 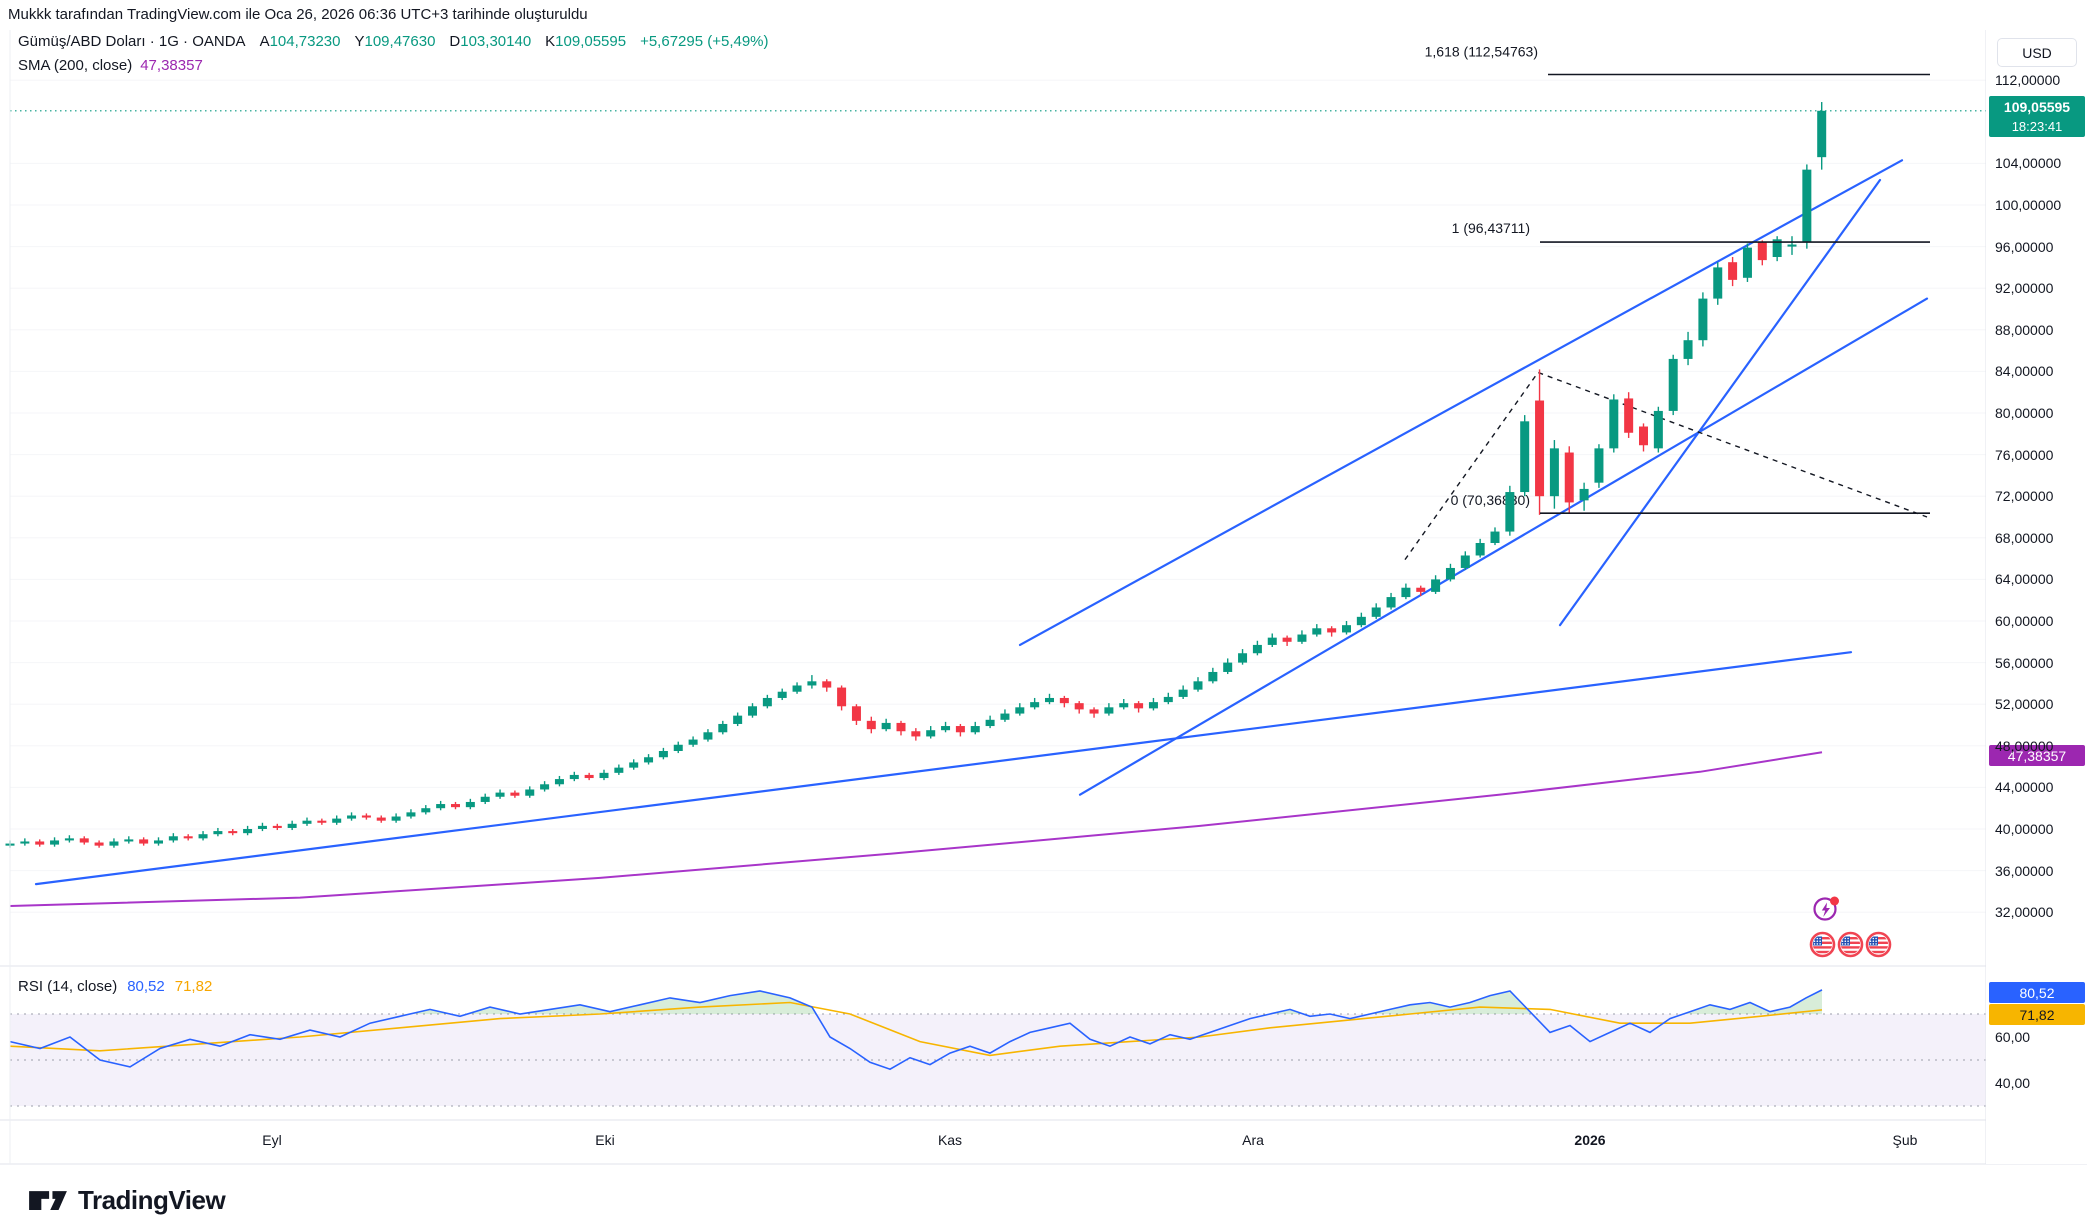 I want to click on rsi-value-badge: 80,52, so click(x=2037, y=992).